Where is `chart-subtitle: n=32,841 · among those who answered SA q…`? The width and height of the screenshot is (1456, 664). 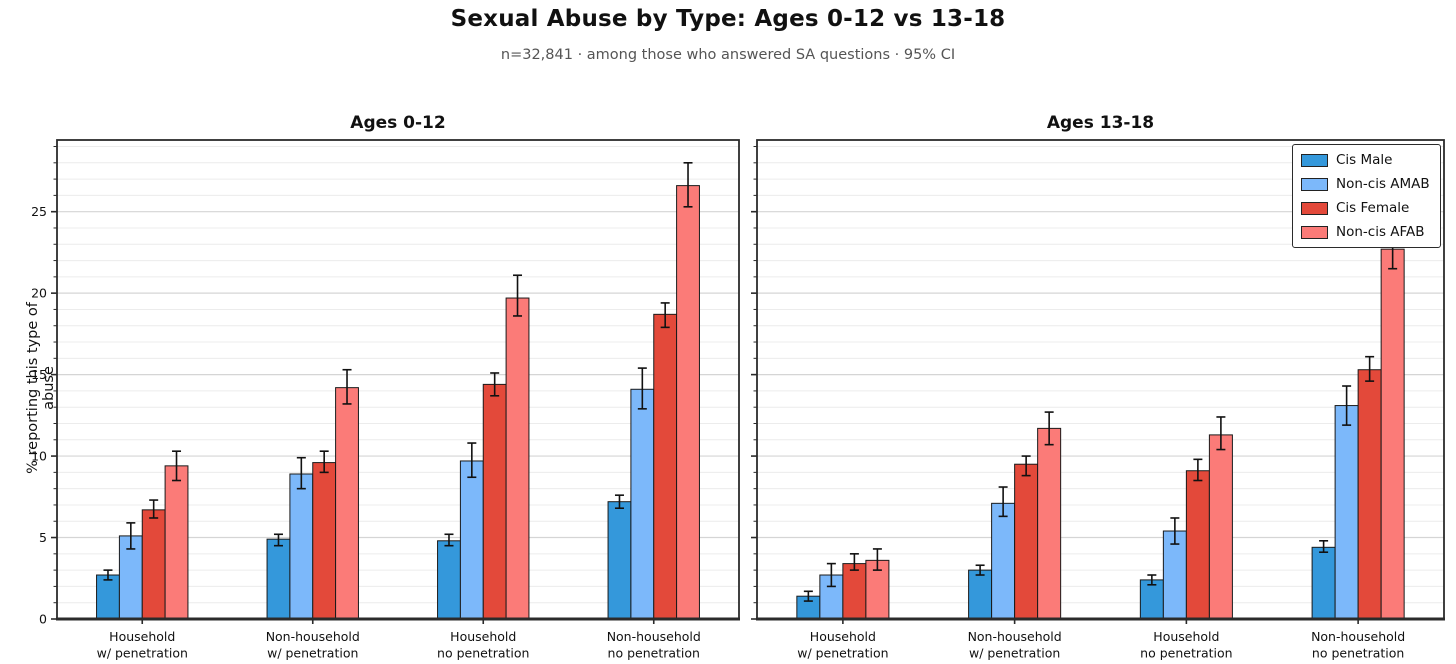
chart-subtitle: n=32,841 · among those who answered SA q… is located at coordinates (728, 55).